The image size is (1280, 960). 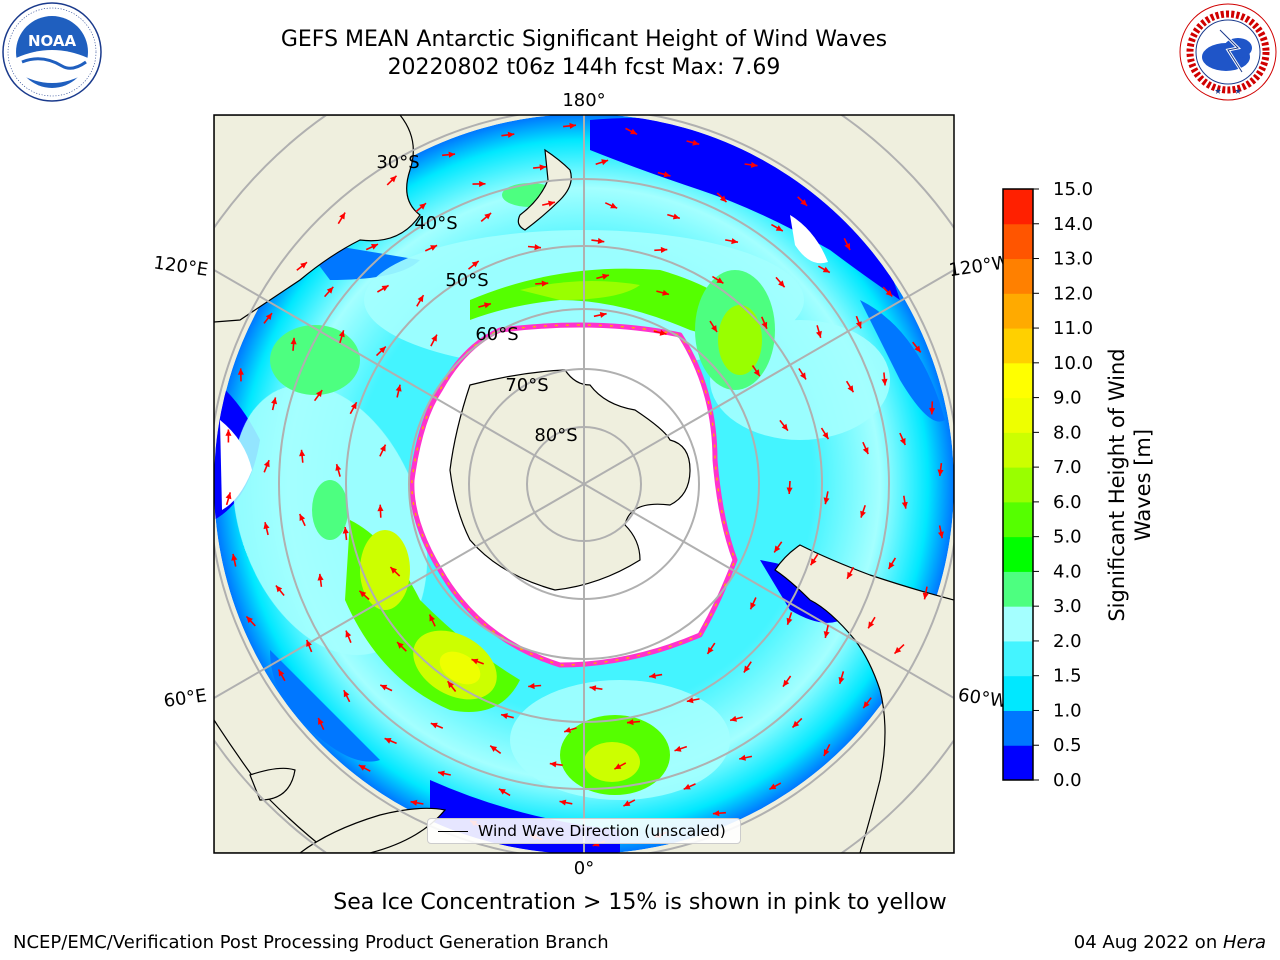 What do you see at coordinates (1067, 571) in the screenshot?
I see `colorbar-tick-label: 4.0` at bounding box center [1067, 571].